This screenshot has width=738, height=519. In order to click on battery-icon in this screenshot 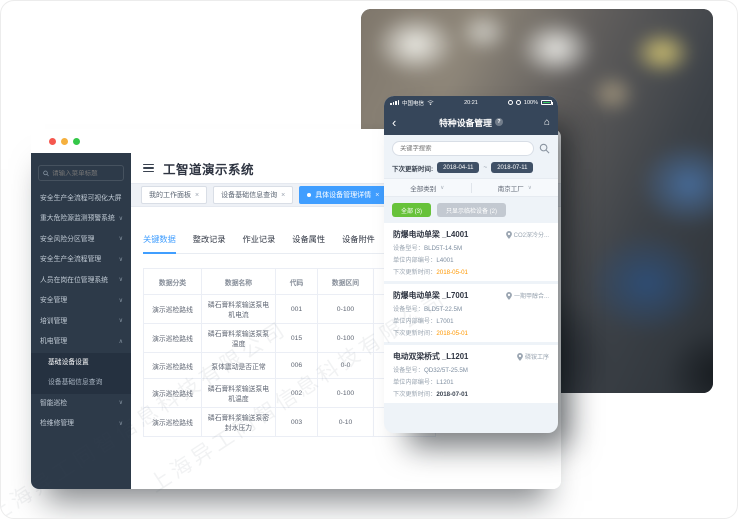, I will do `click(547, 102)`.